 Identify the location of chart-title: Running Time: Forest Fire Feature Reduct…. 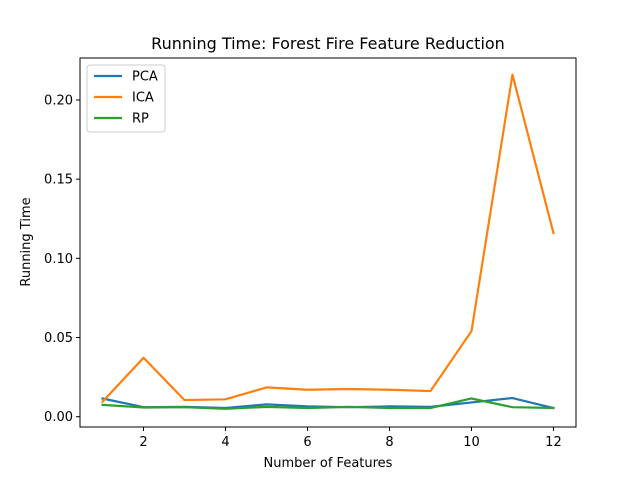
(328, 43).